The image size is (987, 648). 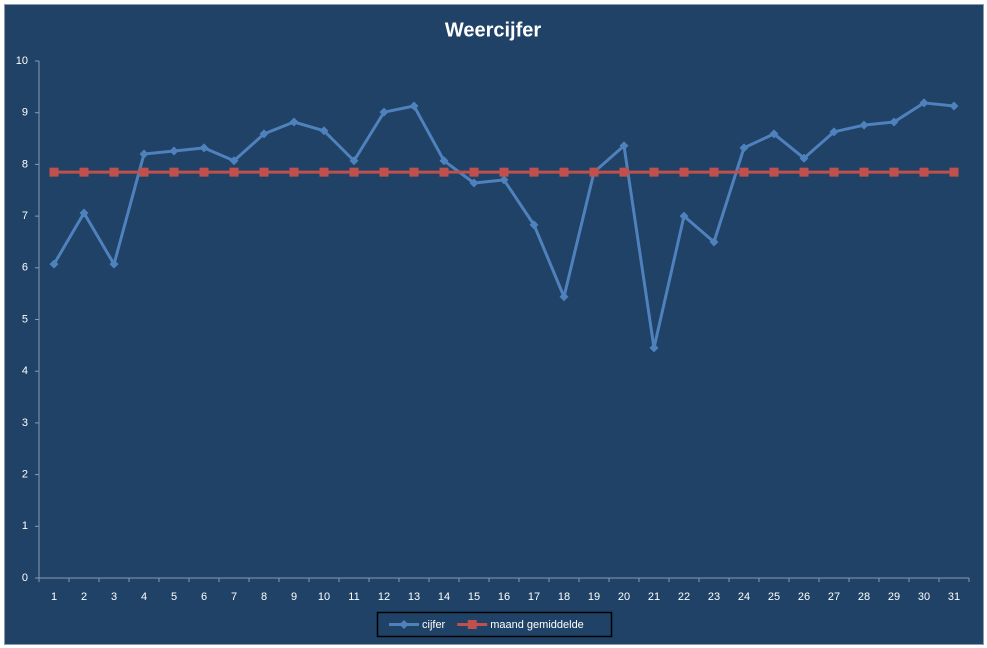 I want to click on y-tick-label: 9, so click(x=25, y=113).